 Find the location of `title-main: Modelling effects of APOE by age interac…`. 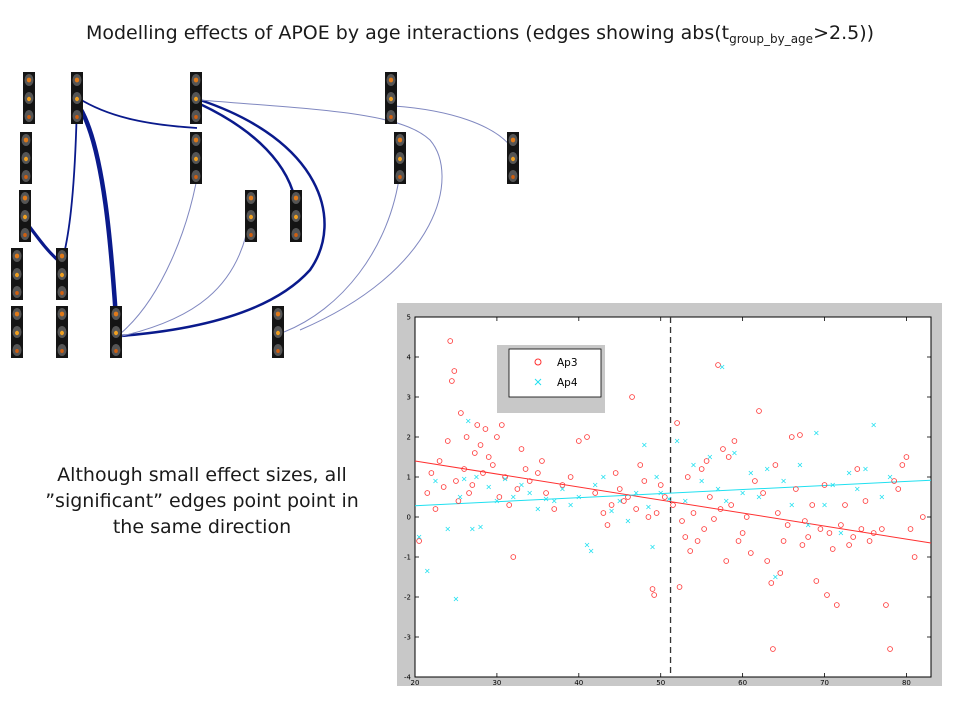

title-main: Modelling effects of APOE by age interac… is located at coordinates (407, 33).